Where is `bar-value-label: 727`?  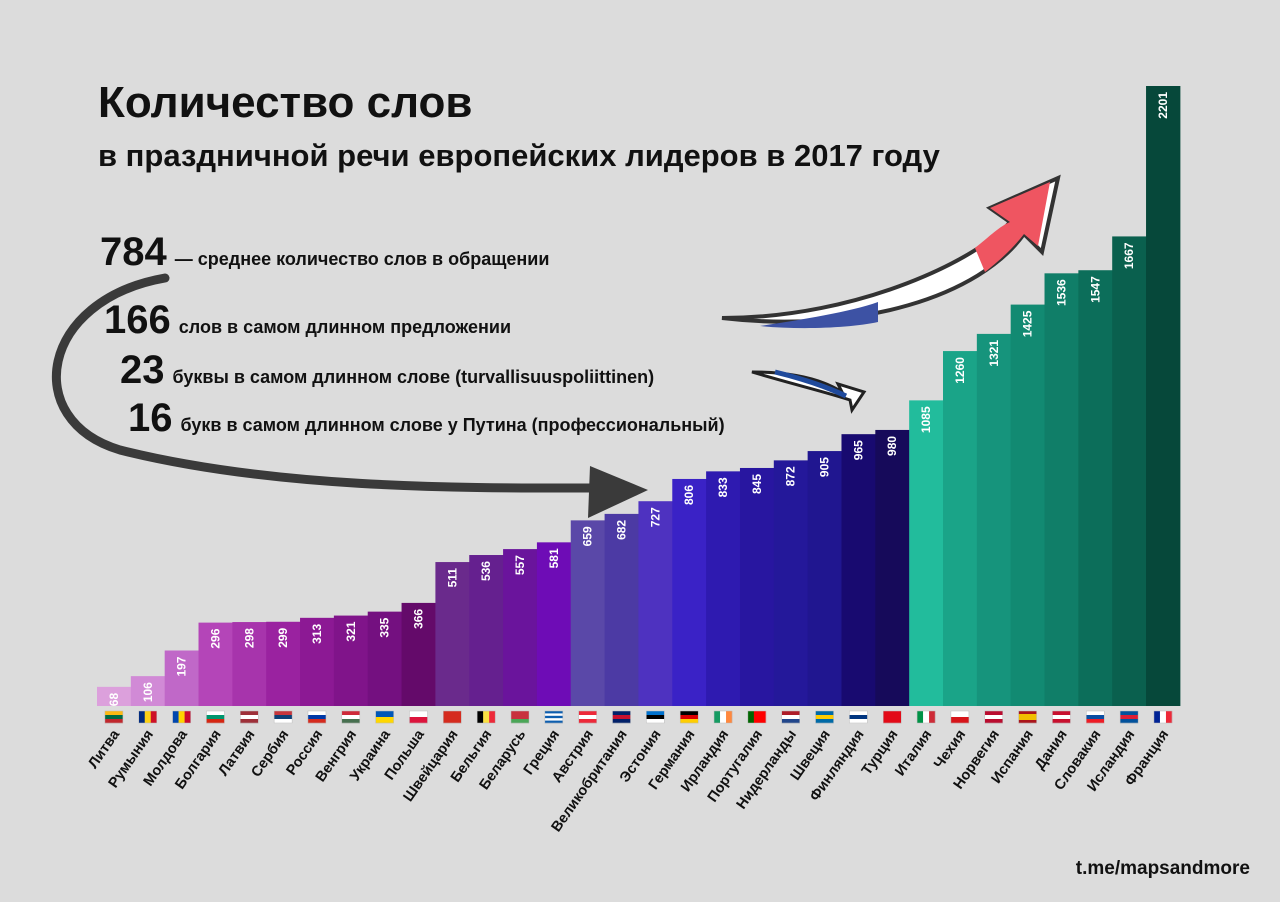
bar-value-label: 727 is located at coordinates (655, 517).